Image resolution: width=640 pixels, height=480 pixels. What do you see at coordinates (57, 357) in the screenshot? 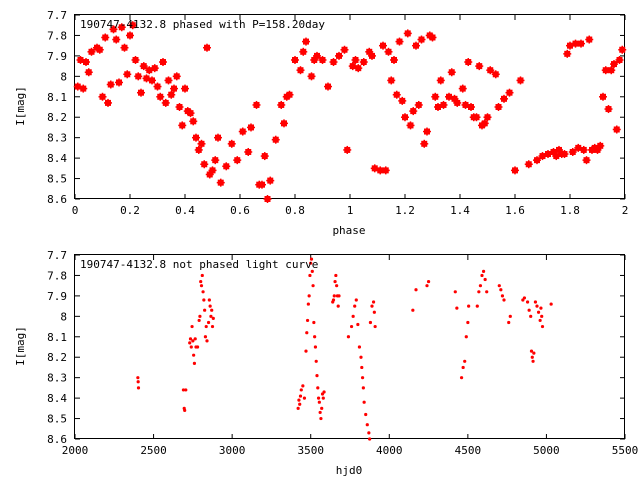
I see `unphased-y-tick-label: 8.2` at bounding box center [57, 357].